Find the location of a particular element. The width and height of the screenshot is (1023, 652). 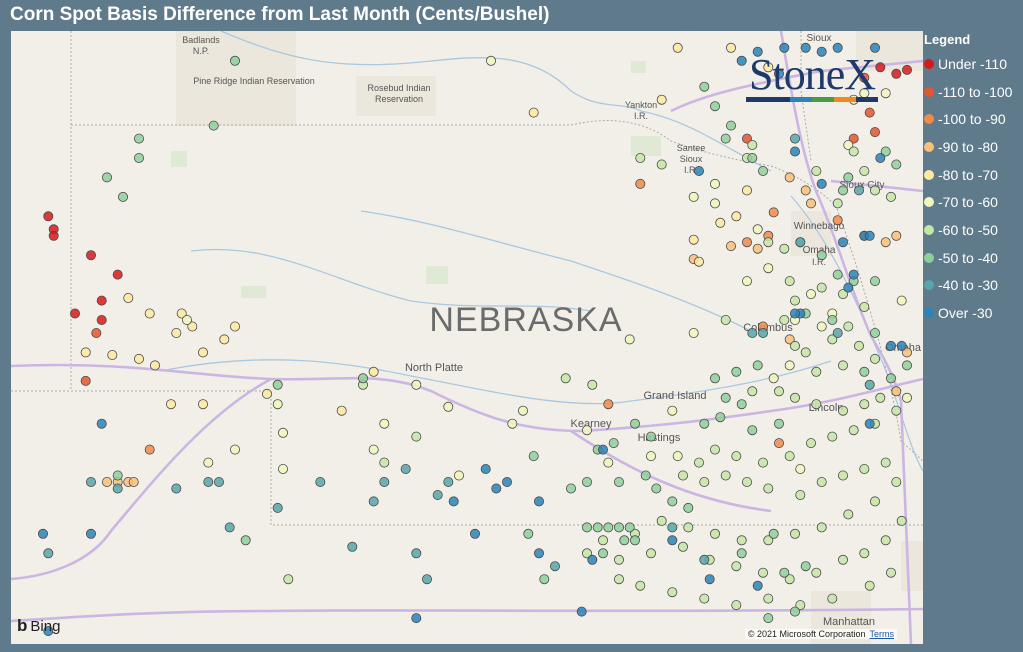

legend-item: -90 to -80 is located at coordinates (973, 147).